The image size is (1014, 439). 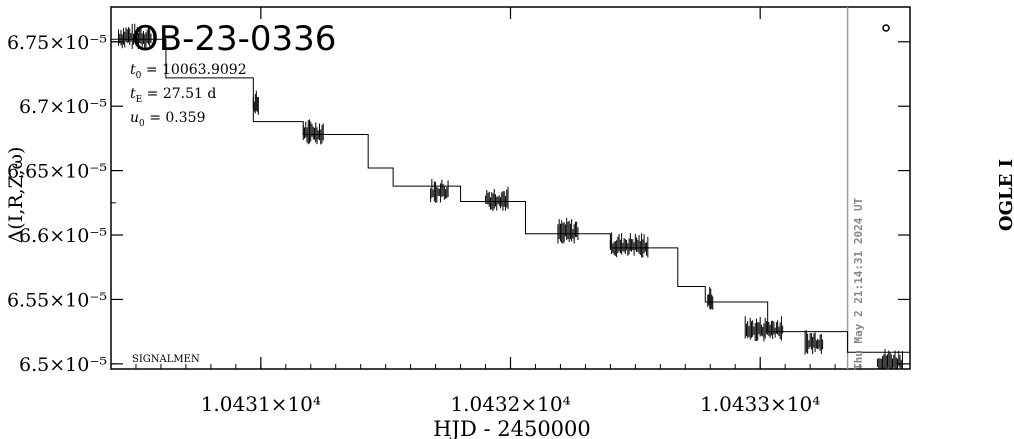 I want to click on param-line: t0 = 10063.9092, so click(x=188, y=71).